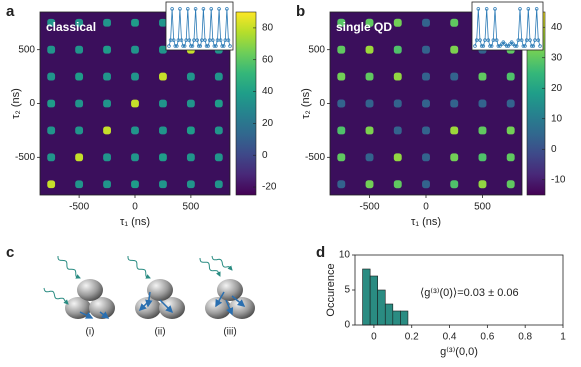  What do you see at coordinates (563, 337) in the screenshot?
I see `x-tick-label: 1` at bounding box center [563, 337].